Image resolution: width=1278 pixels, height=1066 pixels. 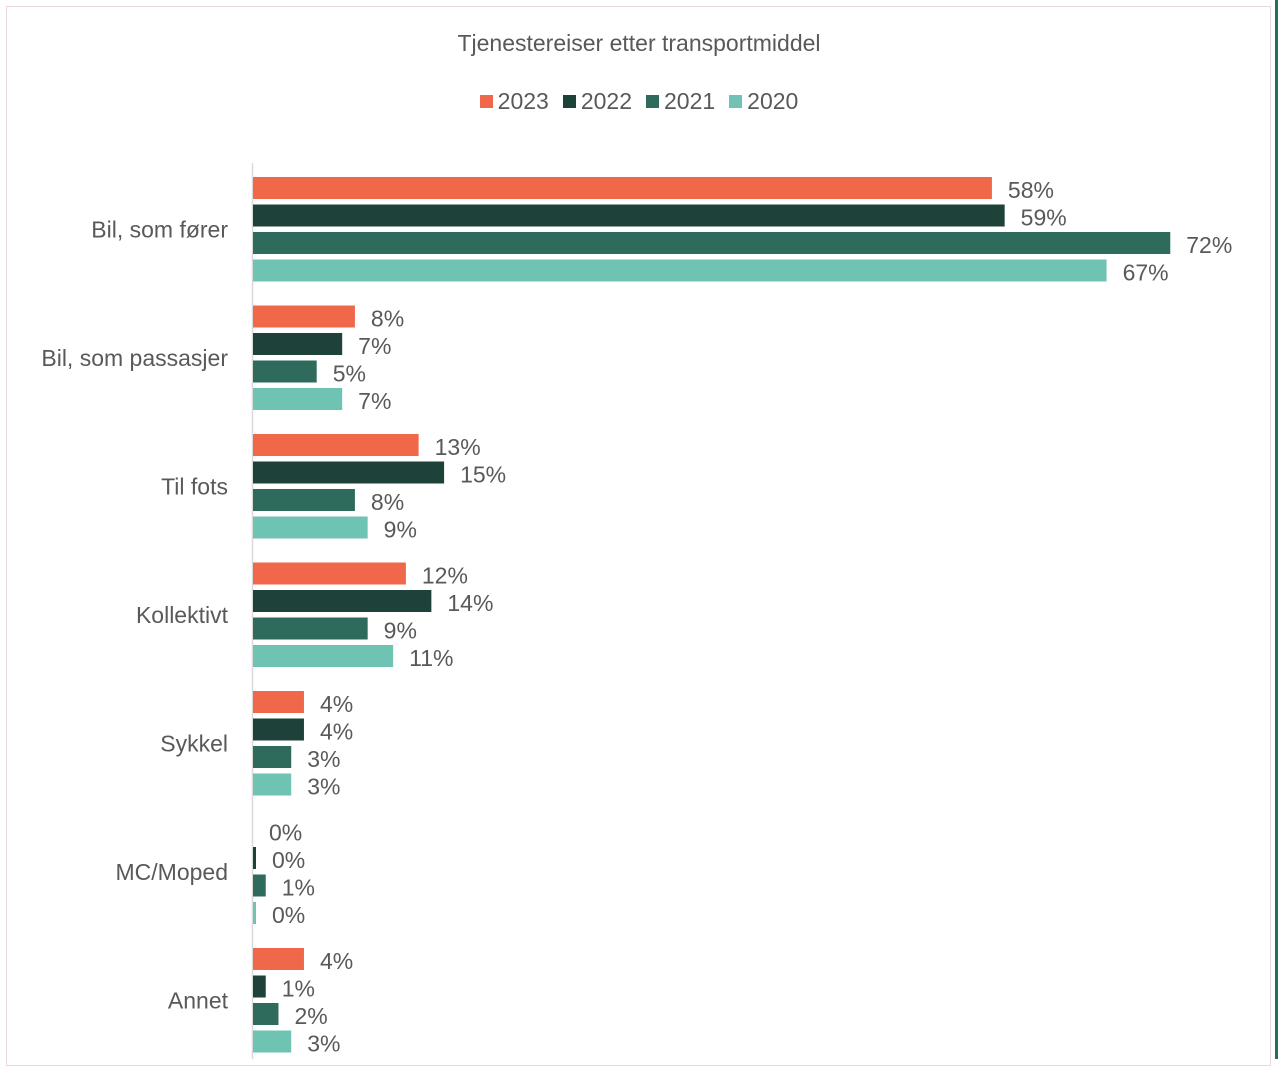 I want to click on legend-item-2023: 2023, so click(x=514, y=101).